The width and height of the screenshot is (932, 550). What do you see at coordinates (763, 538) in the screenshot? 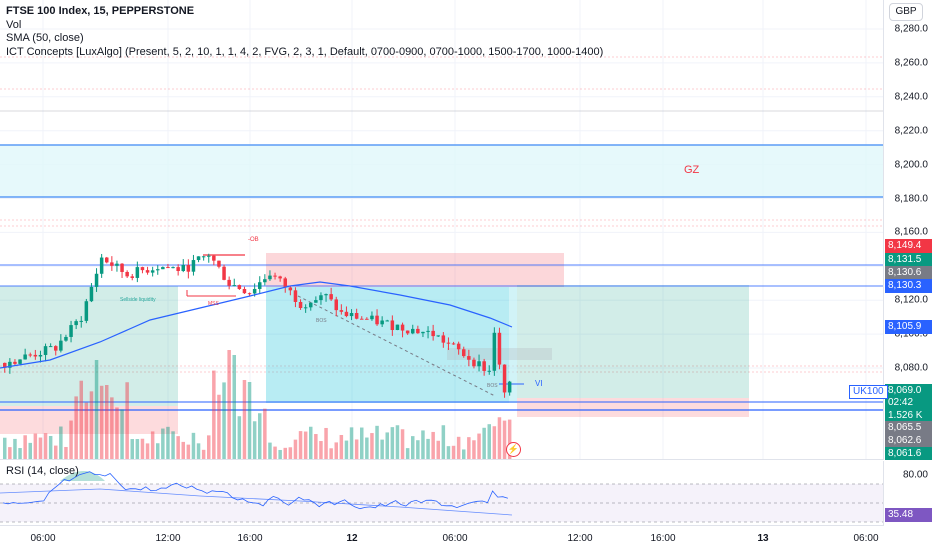
I see `time-axis-label: 13` at bounding box center [763, 538].